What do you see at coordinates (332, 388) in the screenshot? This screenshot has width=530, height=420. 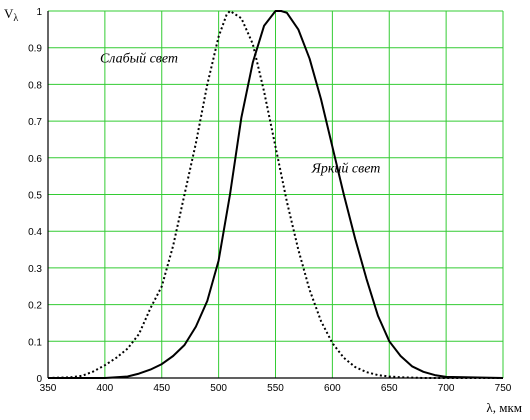 I see `x-tick-label-5: 600` at bounding box center [332, 388].